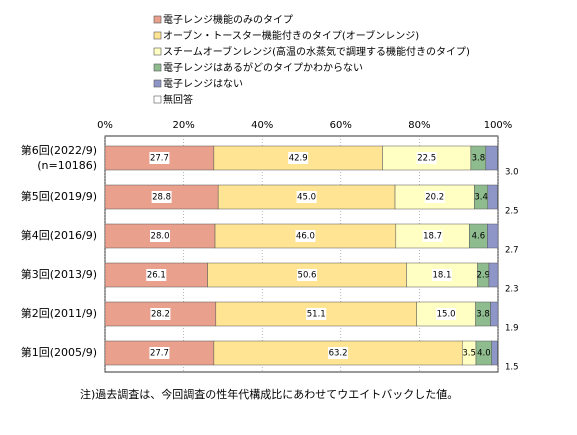 Image resolution: width=577 pixels, height=435 pixels. I want to click on category-label: 第6回(2022/9), so click(59, 150).